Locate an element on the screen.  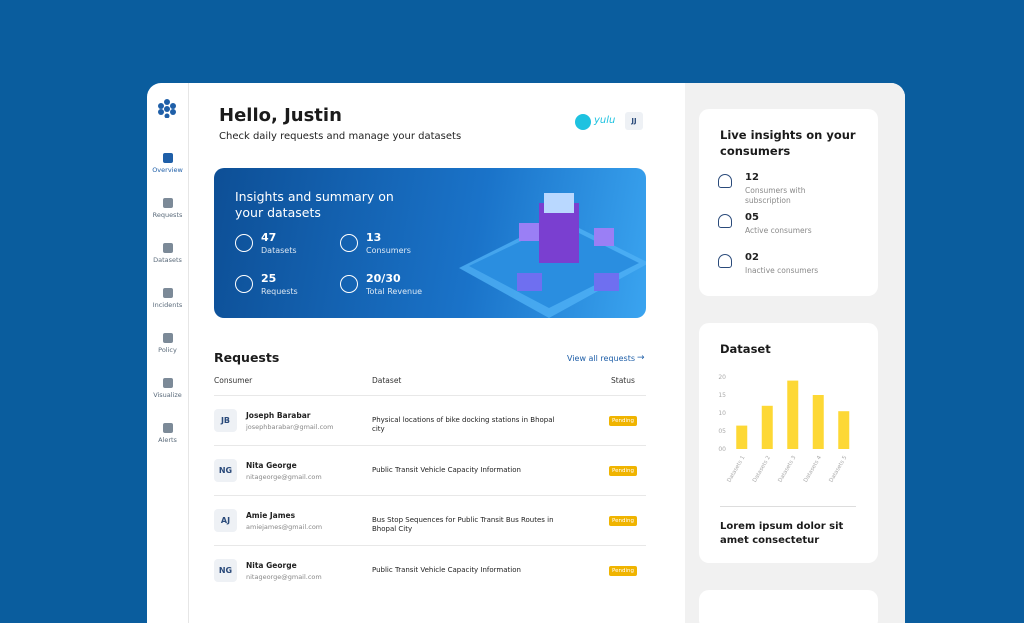
nav-label: Incidents is located at coordinates (167, 305).